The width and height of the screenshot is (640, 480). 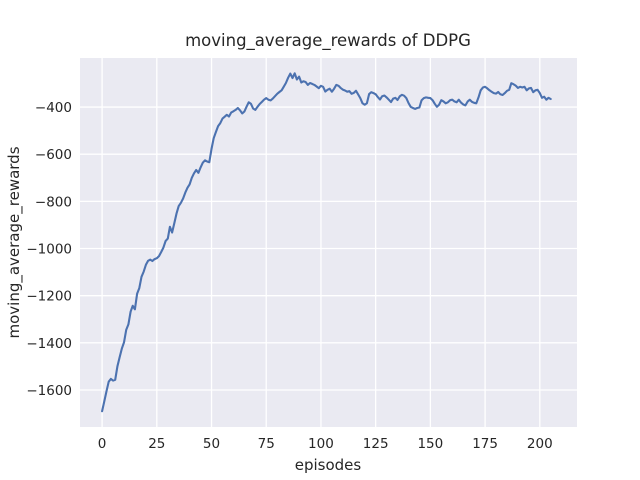 What do you see at coordinates (49, 297) in the screenshot?
I see `y-tick-label: −1200` at bounding box center [49, 297].